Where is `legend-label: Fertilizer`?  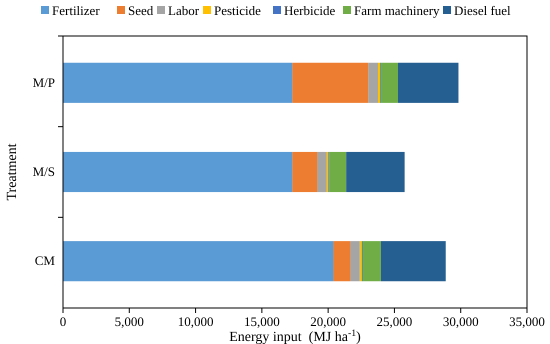 legend-label: Fertilizer is located at coordinates (76, 10).